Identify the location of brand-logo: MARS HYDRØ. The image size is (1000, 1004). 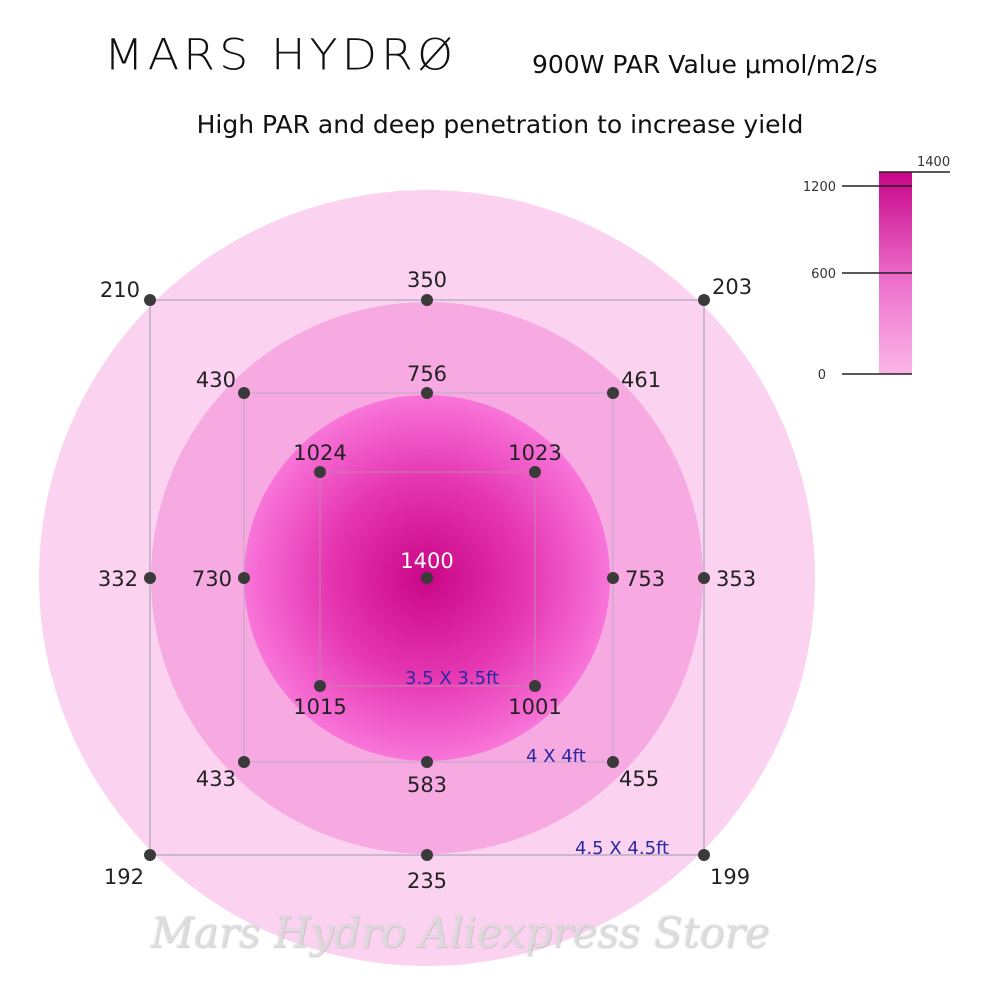
(281, 55).